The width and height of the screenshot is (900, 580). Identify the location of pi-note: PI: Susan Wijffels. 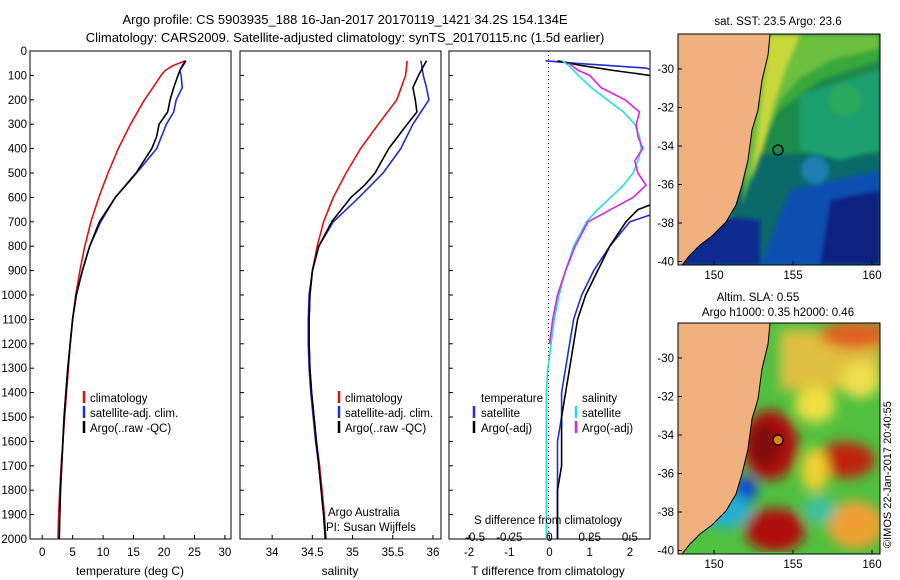
(371, 528).